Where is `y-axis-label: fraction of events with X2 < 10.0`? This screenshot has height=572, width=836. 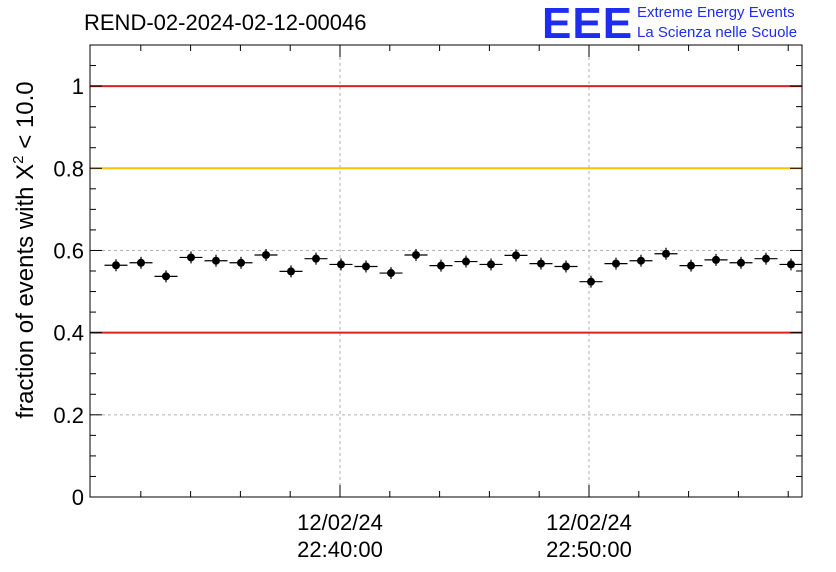 y-axis-label: fraction of events with X2 < 10.0 is located at coordinates (24, 249).